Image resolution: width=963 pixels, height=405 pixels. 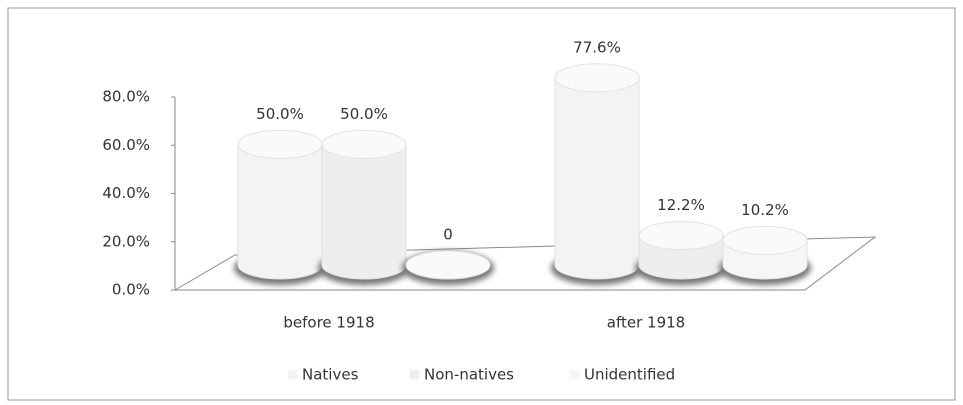 What do you see at coordinates (131, 290) in the screenshot?
I see `y-tick-label: 0.0%` at bounding box center [131, 290].